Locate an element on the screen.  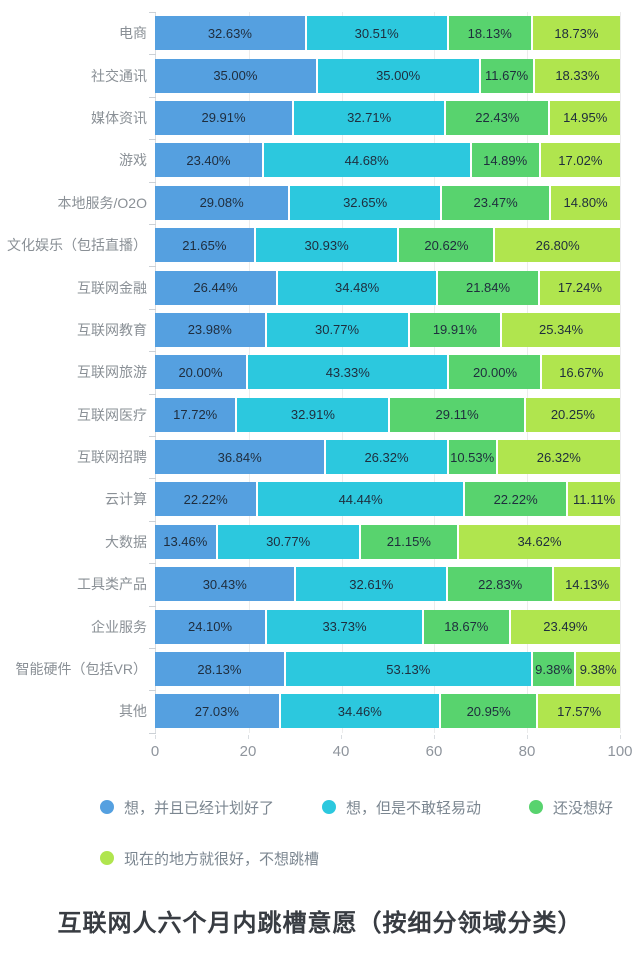
segment-value-label: 22.43% is located at coordinates (497, 118).